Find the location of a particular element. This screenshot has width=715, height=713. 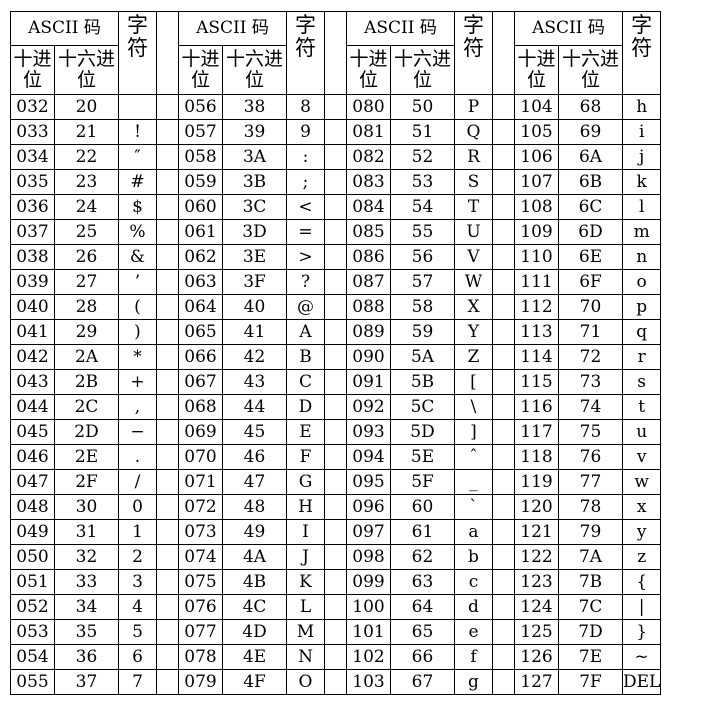

decimal-cell: 049 is located at coordinates (32, 532).